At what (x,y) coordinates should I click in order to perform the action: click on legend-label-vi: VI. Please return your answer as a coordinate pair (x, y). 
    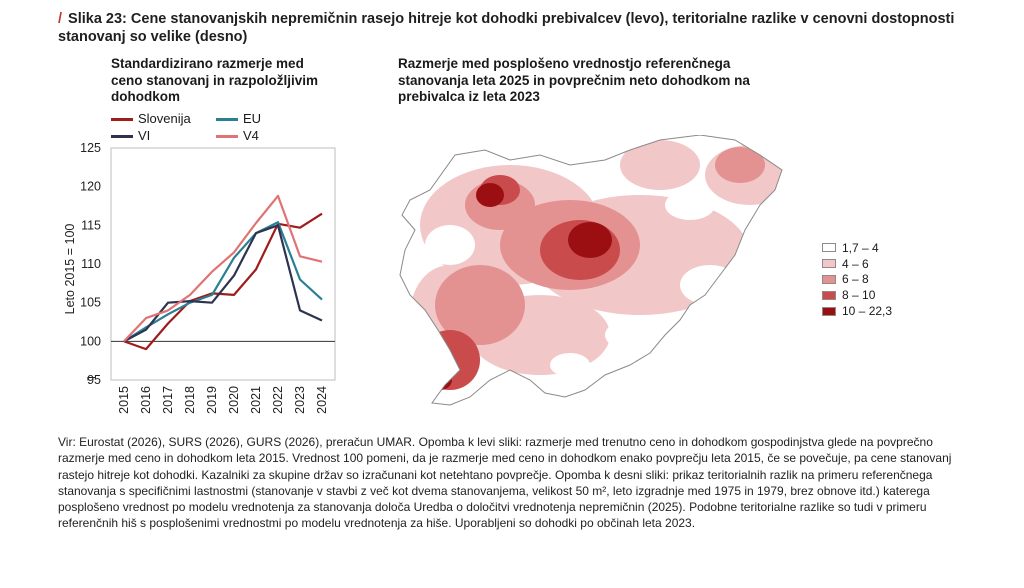
    Looking at the image, I should click on (144, 135).